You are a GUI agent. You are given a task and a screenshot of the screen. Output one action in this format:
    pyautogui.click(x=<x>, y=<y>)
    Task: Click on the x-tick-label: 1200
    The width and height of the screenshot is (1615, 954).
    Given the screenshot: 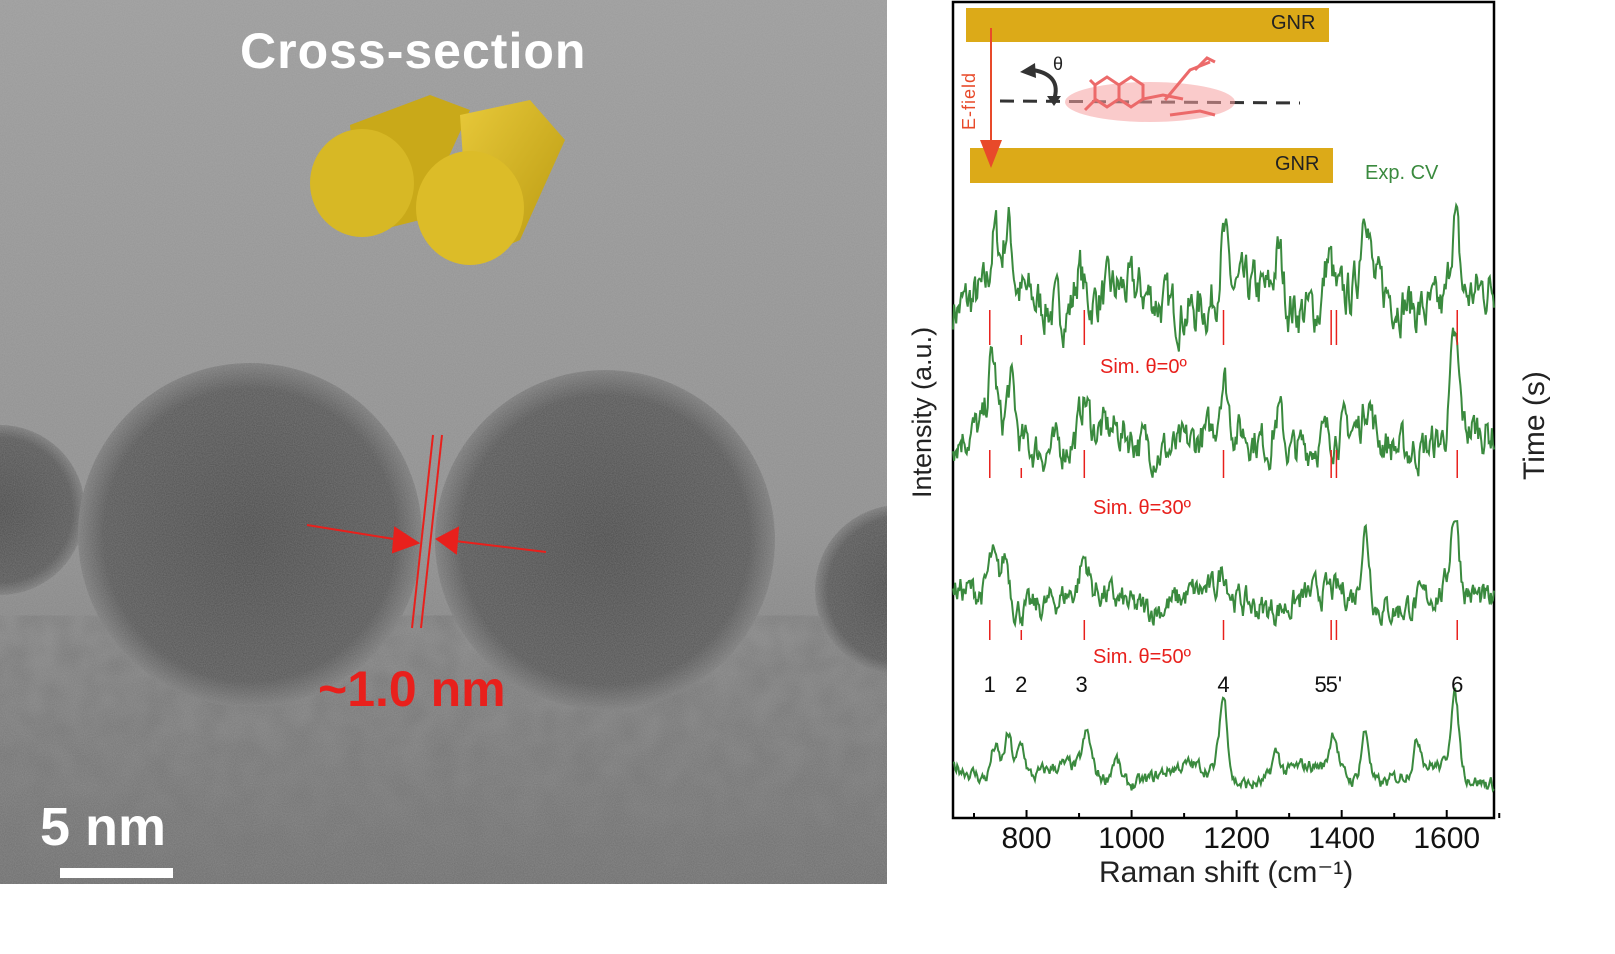 What is the action you would take?
    pyautogui.click(x=1236, y=838)
    